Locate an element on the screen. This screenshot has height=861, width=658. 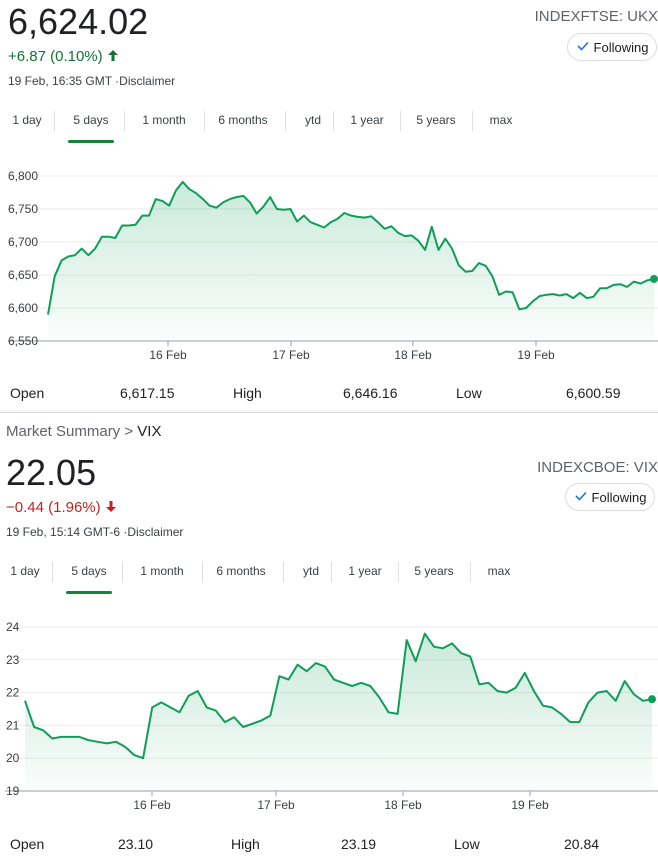
vix-open-value: 23.10 is located at coordinates (136, 844).